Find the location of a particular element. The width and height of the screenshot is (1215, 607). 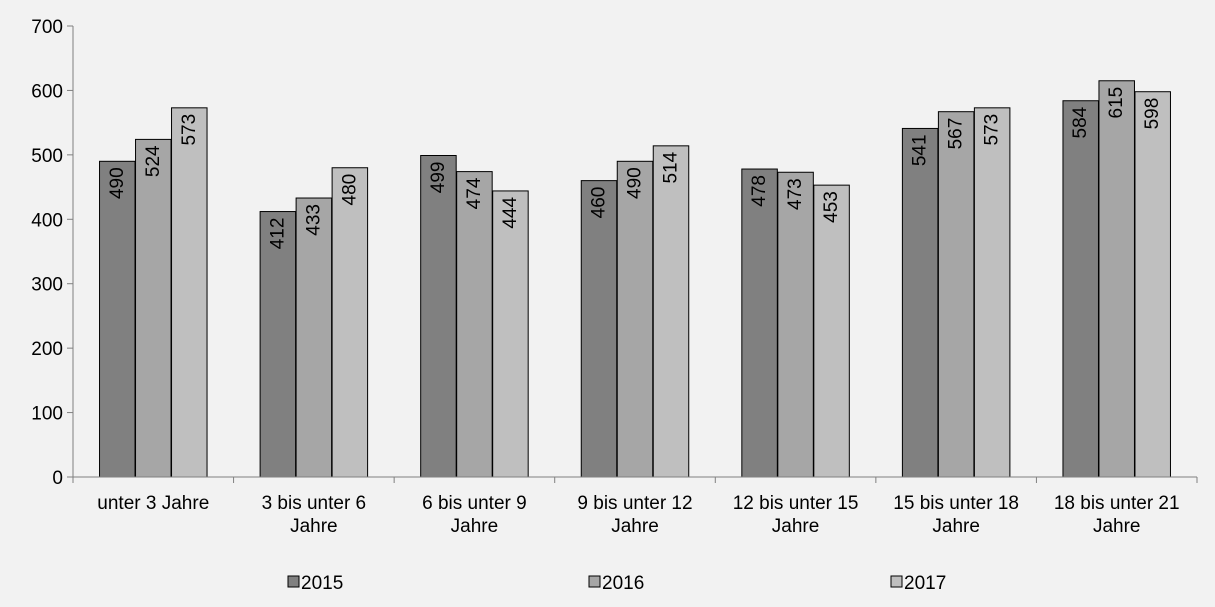

y-tick-label: 100 is located at coordinates (47, 414).